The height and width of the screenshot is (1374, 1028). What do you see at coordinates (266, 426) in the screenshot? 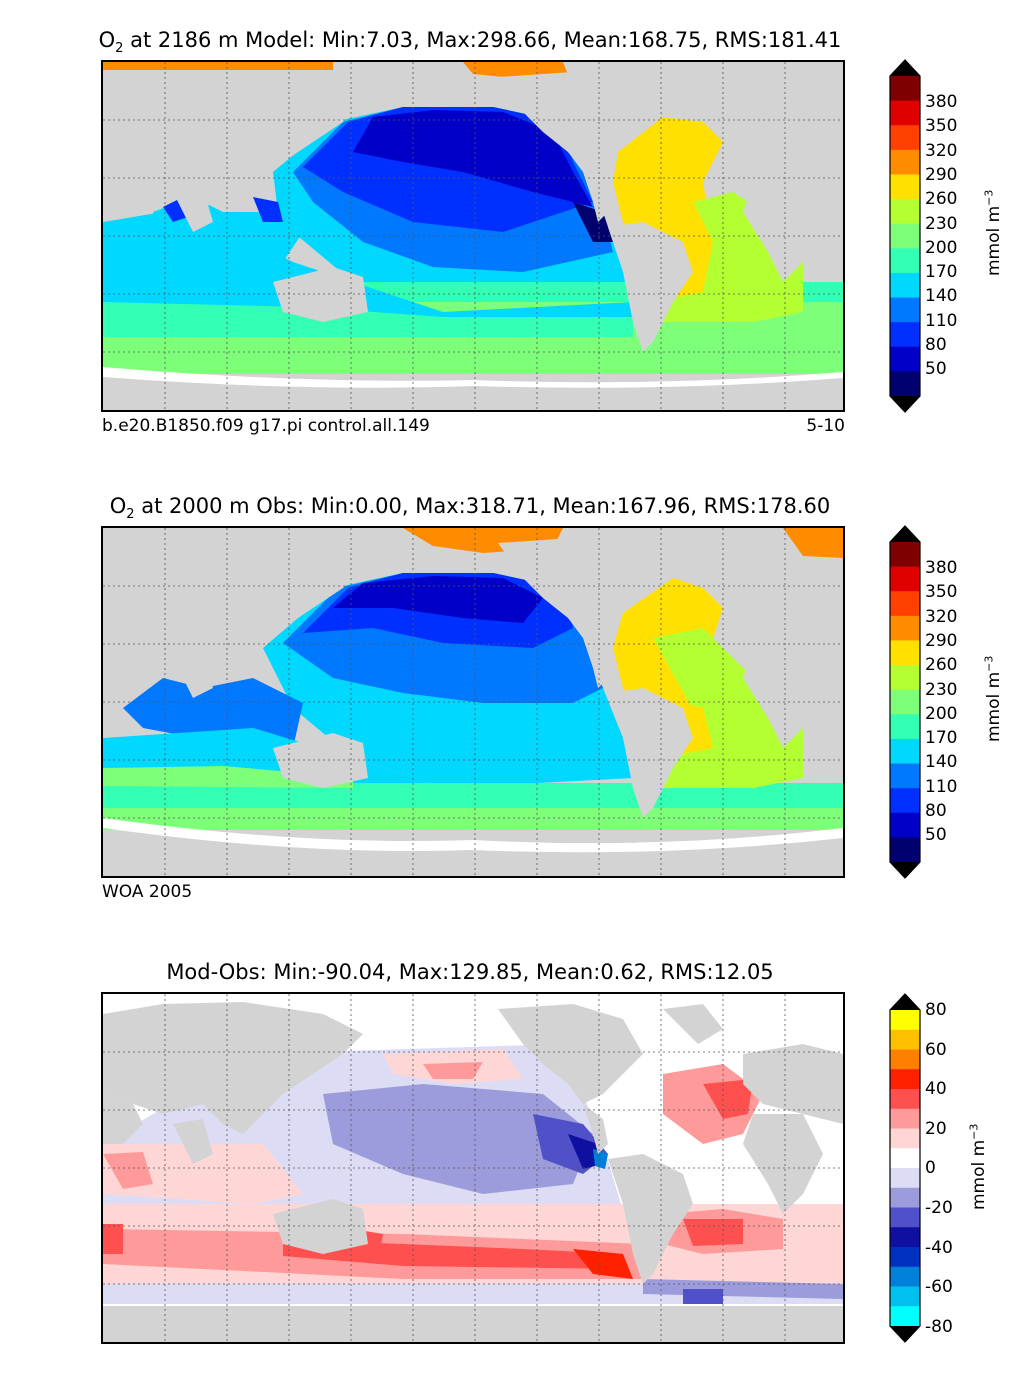
I see `panel1-caption-left: b.e20.B1850.f09 g17.pi control.all.149` at bounding box center [266, 426].